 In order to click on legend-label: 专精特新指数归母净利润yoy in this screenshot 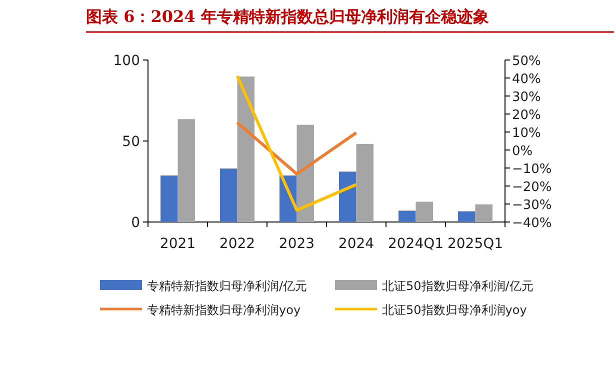, I will do `click(224, 310)`.